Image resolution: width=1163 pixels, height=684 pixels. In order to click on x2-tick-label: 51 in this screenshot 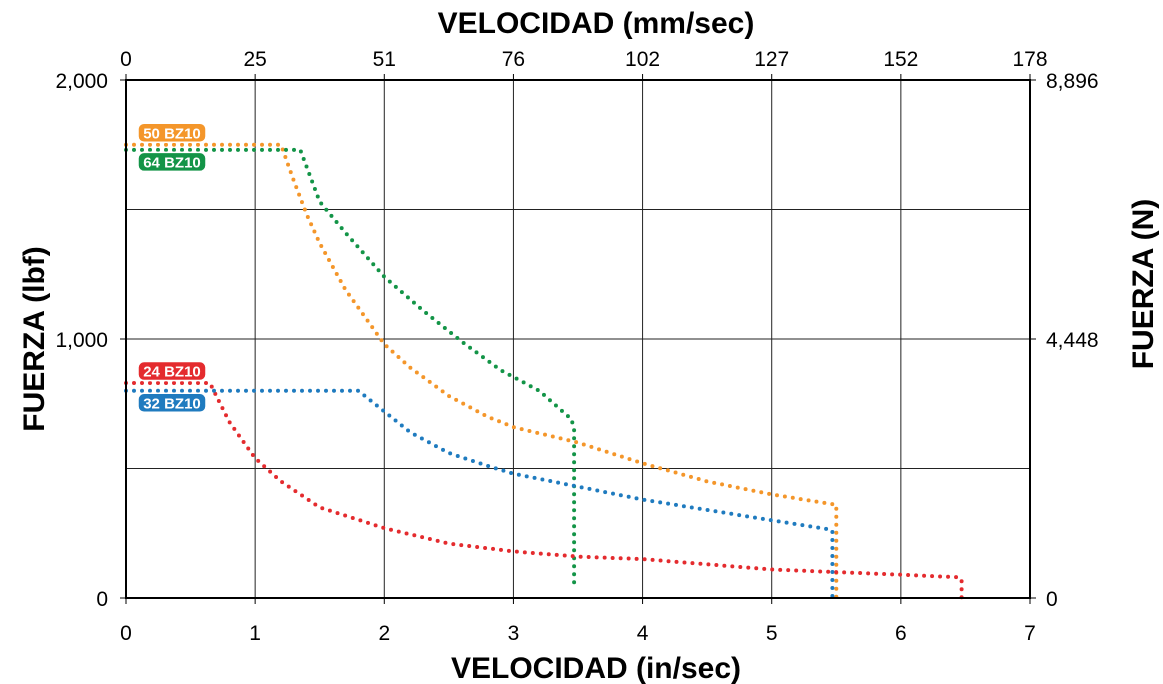, I will do `click(384, 59)`.